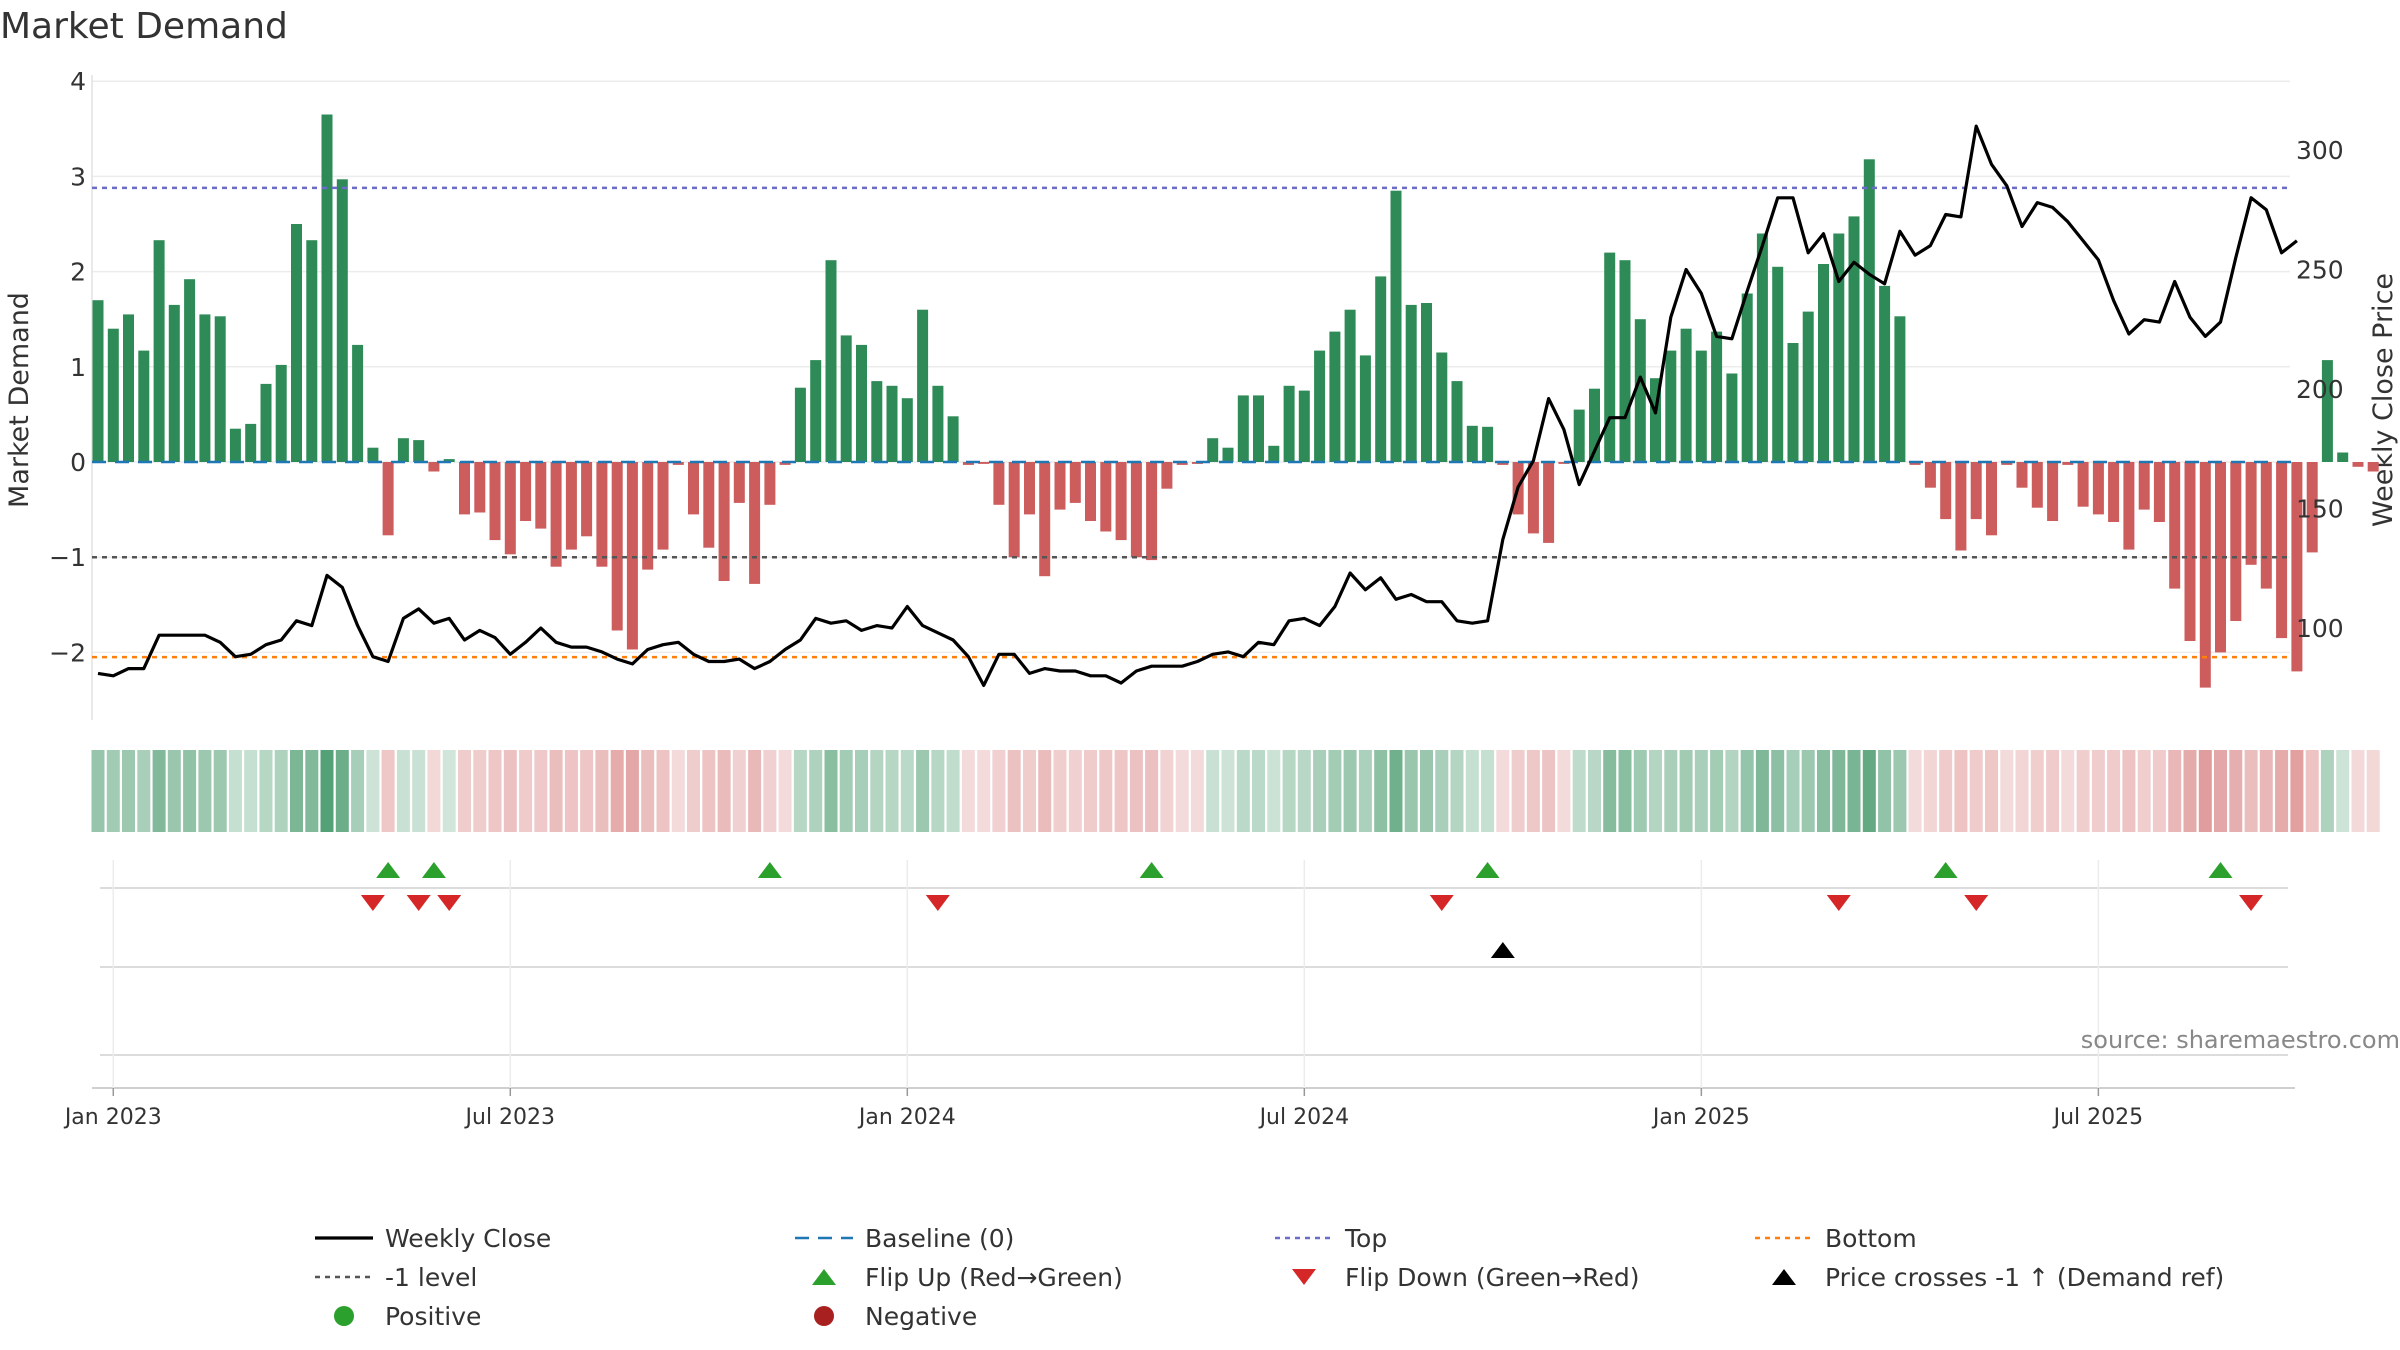 This screenshot has height=1350, width=2400. Describe the element at coordinates (1700, 1117) in the screenshot. I see `date-tick-label: Jan 2025` at that location.